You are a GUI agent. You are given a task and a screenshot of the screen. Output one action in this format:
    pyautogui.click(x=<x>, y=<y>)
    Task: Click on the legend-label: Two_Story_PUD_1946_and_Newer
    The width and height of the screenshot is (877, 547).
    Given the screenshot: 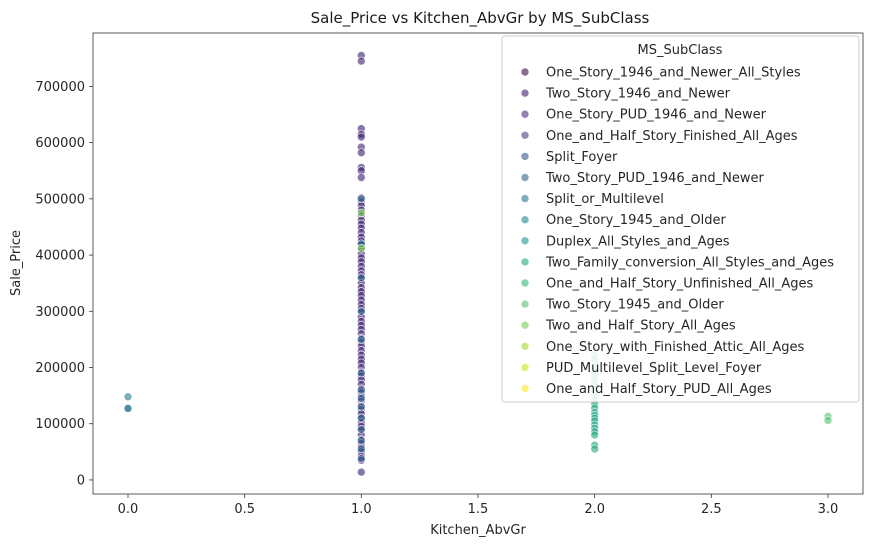 What is the action you would take?
    pyautogui.click(x=654, y=178)
    